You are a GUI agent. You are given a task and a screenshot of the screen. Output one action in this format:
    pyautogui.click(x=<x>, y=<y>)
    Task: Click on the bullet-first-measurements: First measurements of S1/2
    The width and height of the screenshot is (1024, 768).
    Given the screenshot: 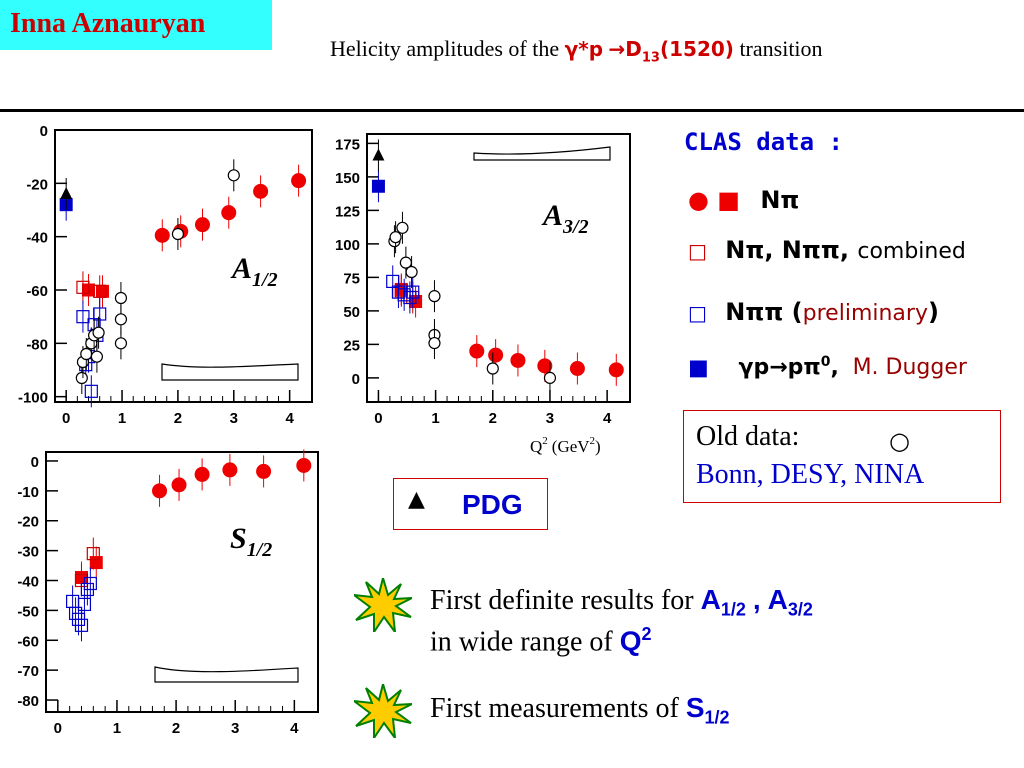 What is the action you would take?
    pyautogui.click(x=580, y=710)
    